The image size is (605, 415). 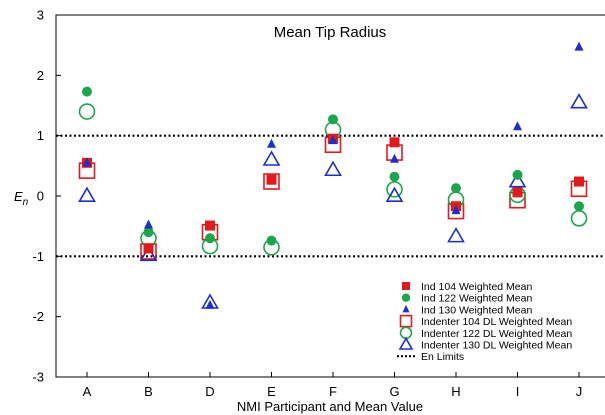 I want to click on y-axis-ticks: -3 -2 -1 0 1 2 3, so click(x=46, y=196).